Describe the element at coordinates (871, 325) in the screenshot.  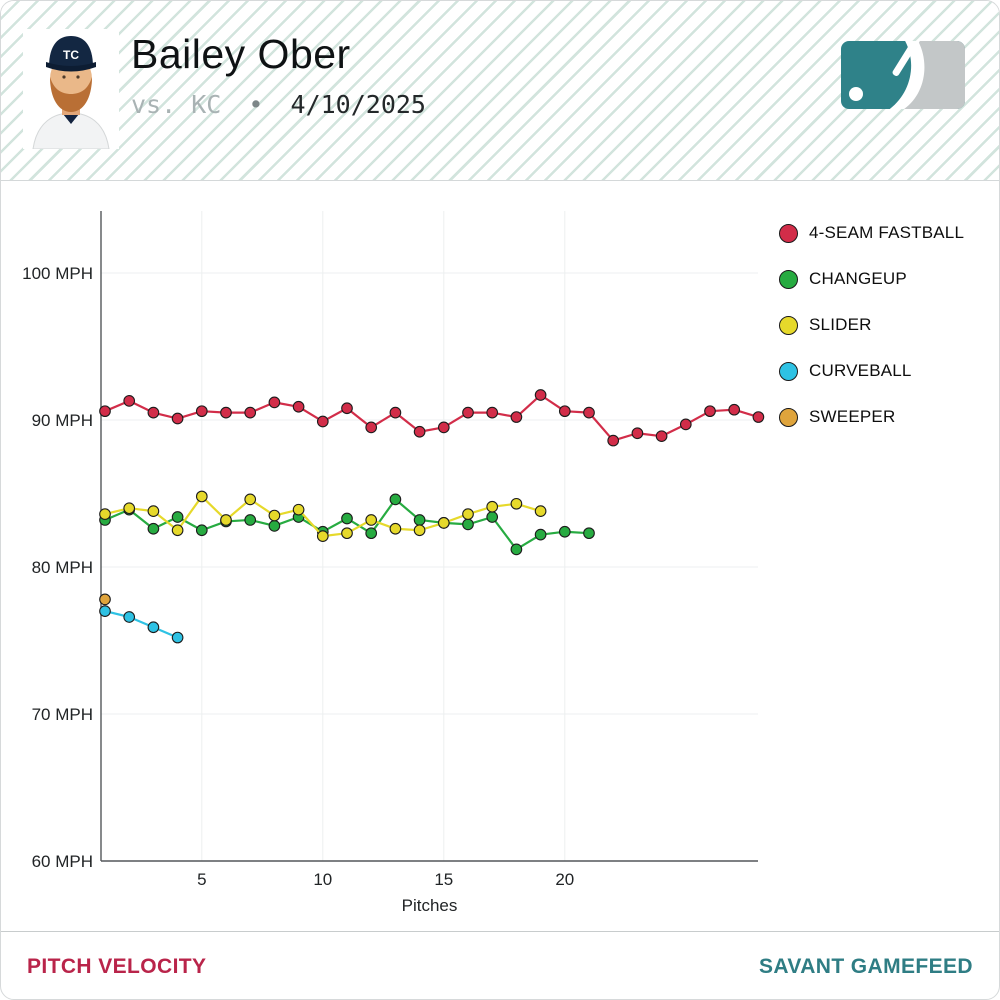
I see `legend-item-slider: SLIDER` at that location.